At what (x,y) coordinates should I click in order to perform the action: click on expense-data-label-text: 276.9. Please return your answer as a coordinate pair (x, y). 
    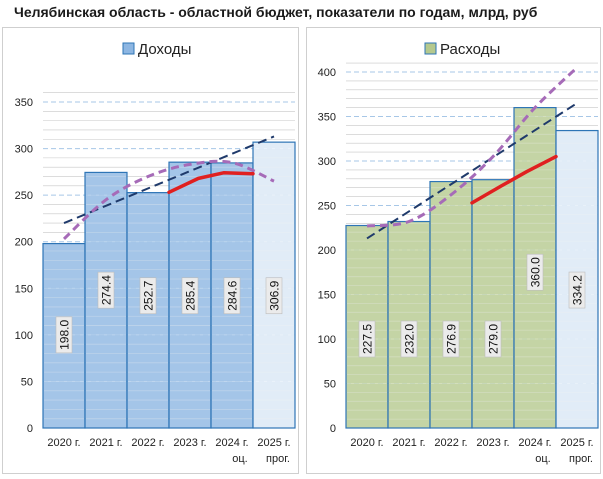
    Looking at the image, I should click on (452, 339).